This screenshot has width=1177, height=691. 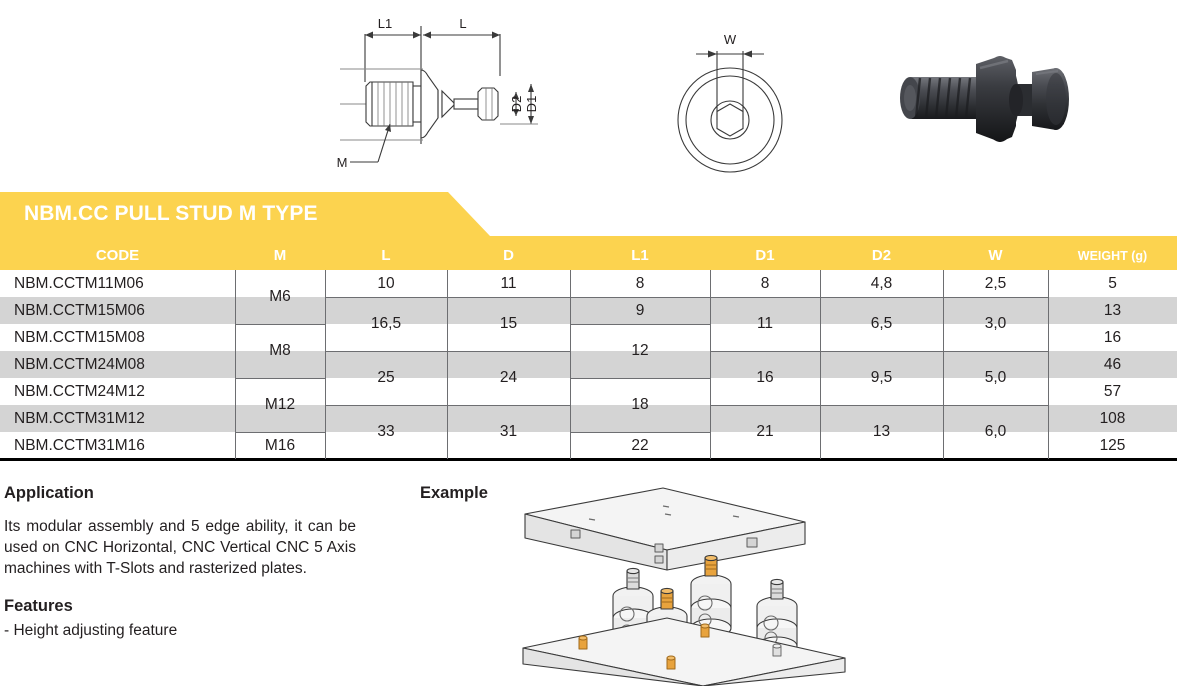 What do you see at coordinates (640, 445) in the screenshot?
I see `cell-l1: 22` at bounding box center [640, 445].